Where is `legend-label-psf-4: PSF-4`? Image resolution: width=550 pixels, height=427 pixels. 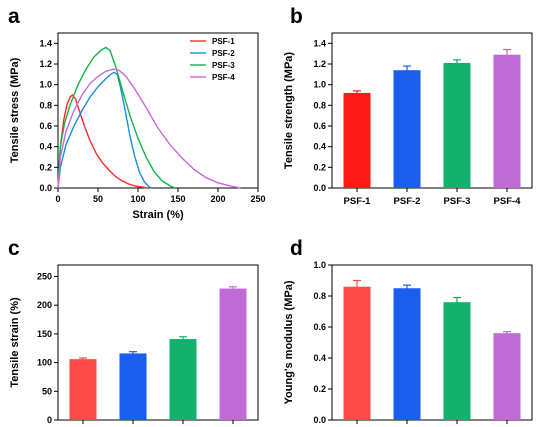
legend-label-psf-4: PSF-4 is located at coordinates (223, 77).